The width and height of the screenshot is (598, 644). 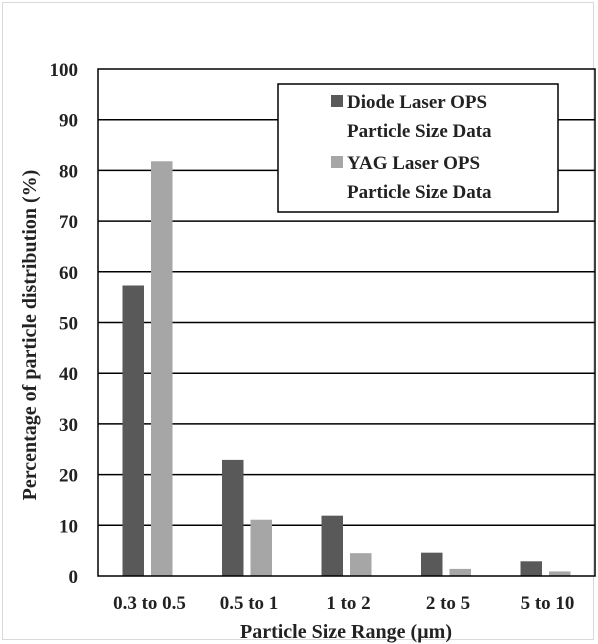 I want to click on legend-label-diode-line2: Particle Size Data, so click(x=419, y=131).